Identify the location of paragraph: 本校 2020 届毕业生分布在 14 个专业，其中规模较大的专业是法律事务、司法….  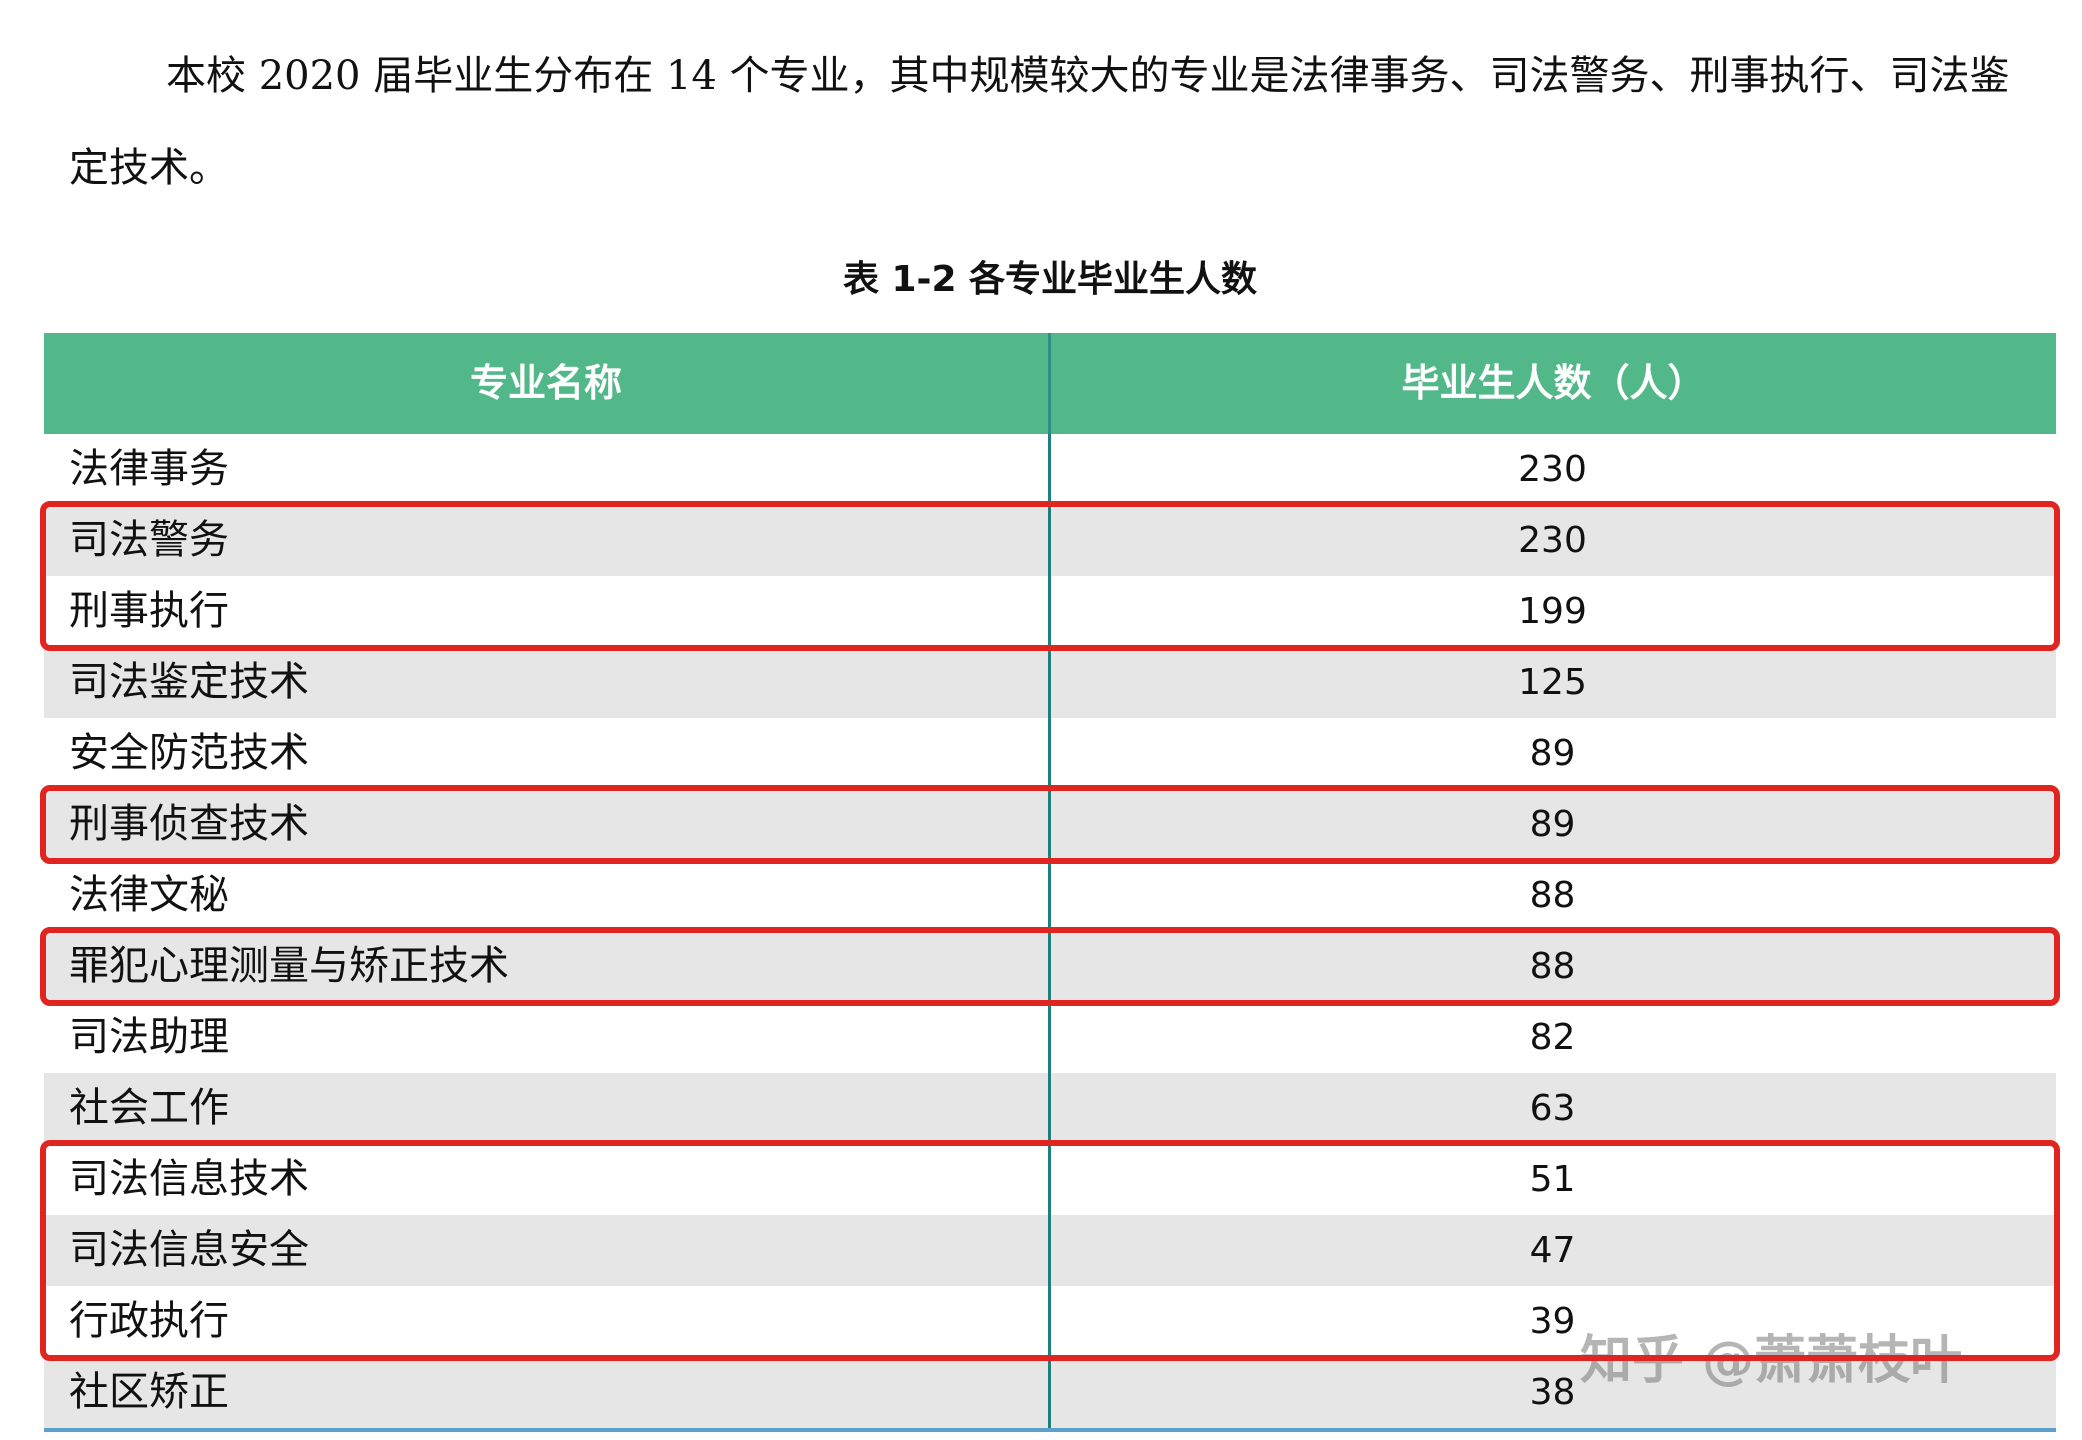
(1039, 122).